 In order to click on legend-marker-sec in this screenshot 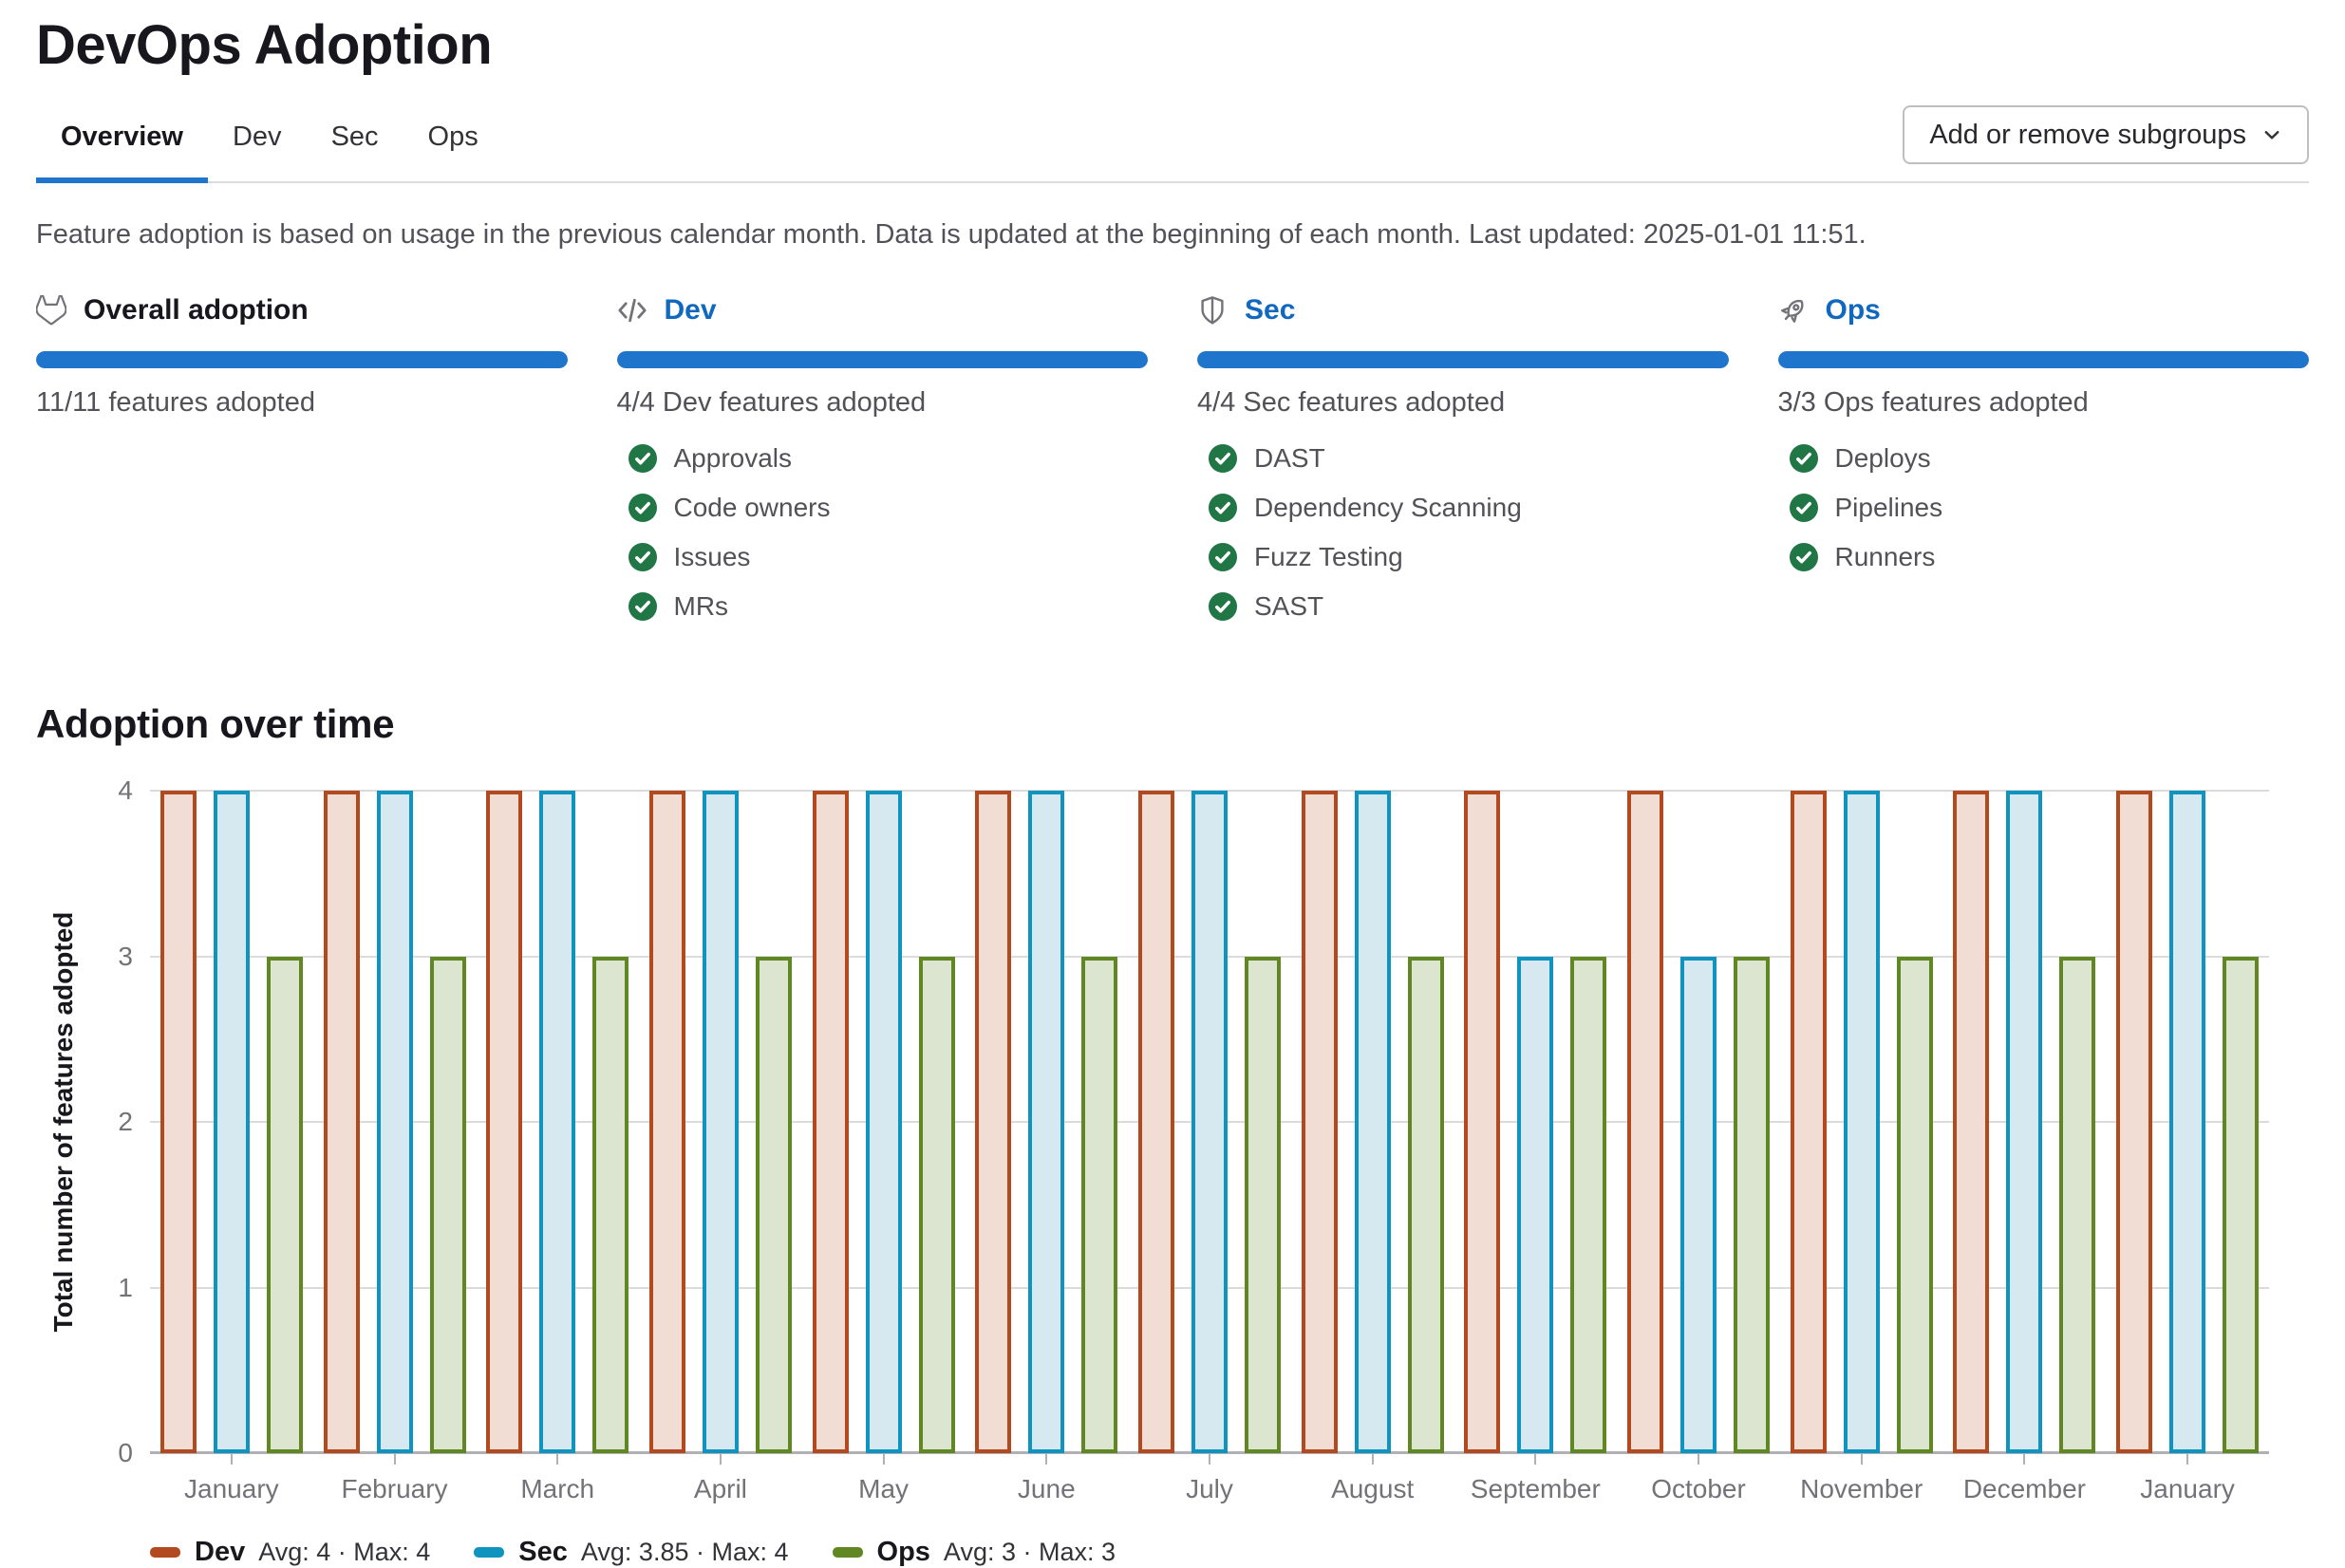, I will do `click(489, 1552)`.